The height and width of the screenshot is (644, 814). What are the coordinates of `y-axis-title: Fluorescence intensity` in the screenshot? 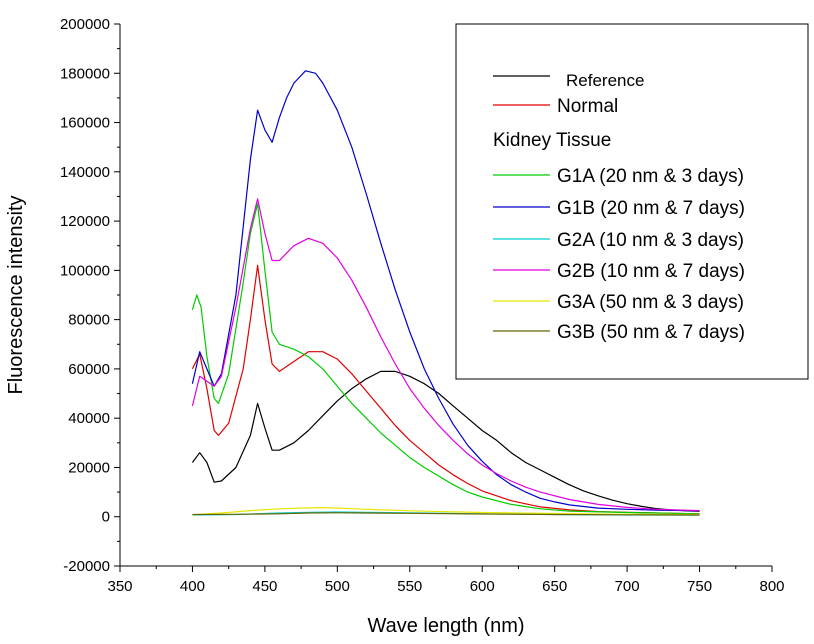 It's located at (16, 295).